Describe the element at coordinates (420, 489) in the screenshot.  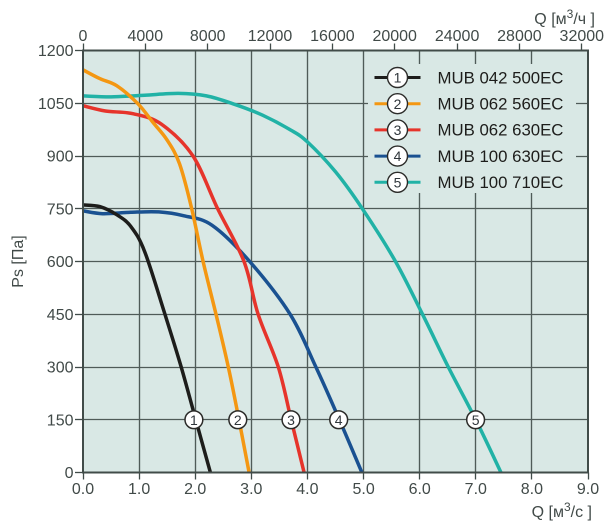
I see `svg-text: 6.0` at that location.